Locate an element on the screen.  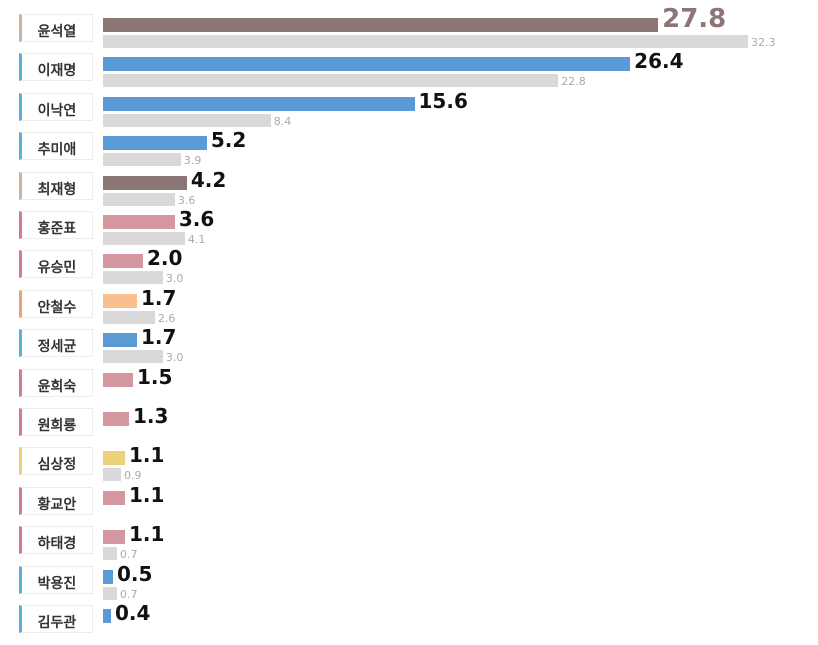
chart-row: 윤석열 27.8 32.3 is located at coordinates (409, 29).